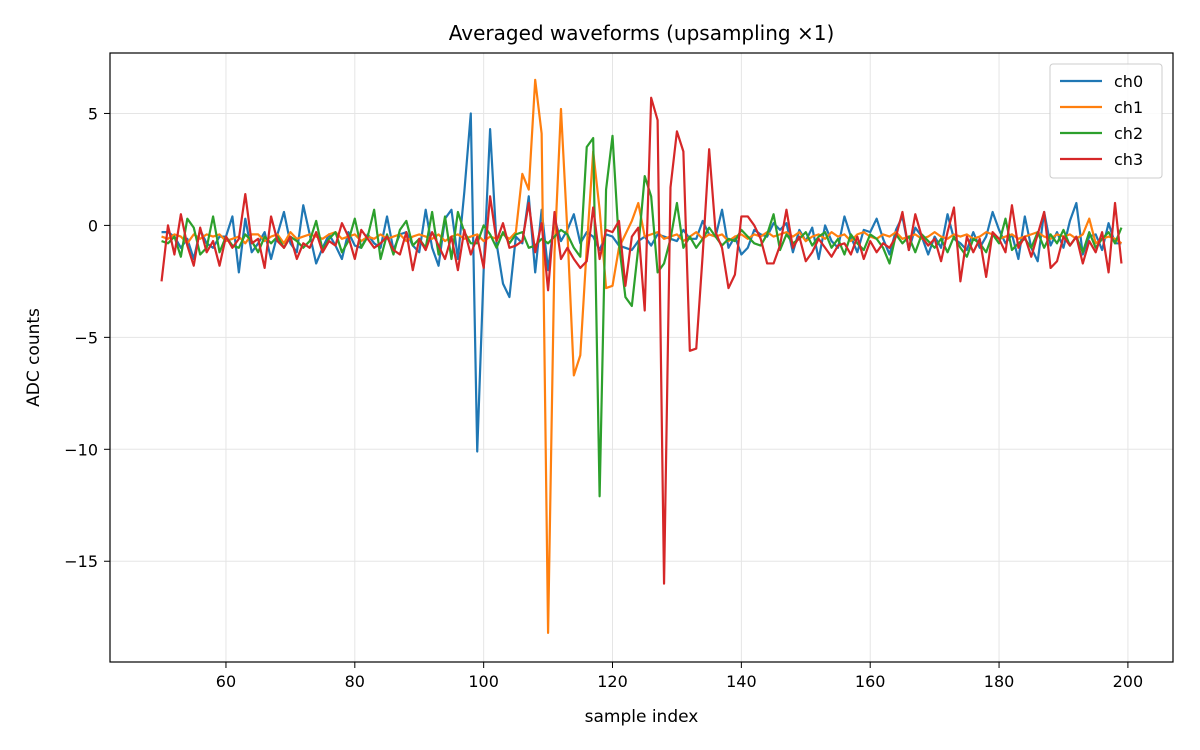  Describe the element at coordinates (81, 561) in the screenshot. I see `y-tick-label: −15` at that location.